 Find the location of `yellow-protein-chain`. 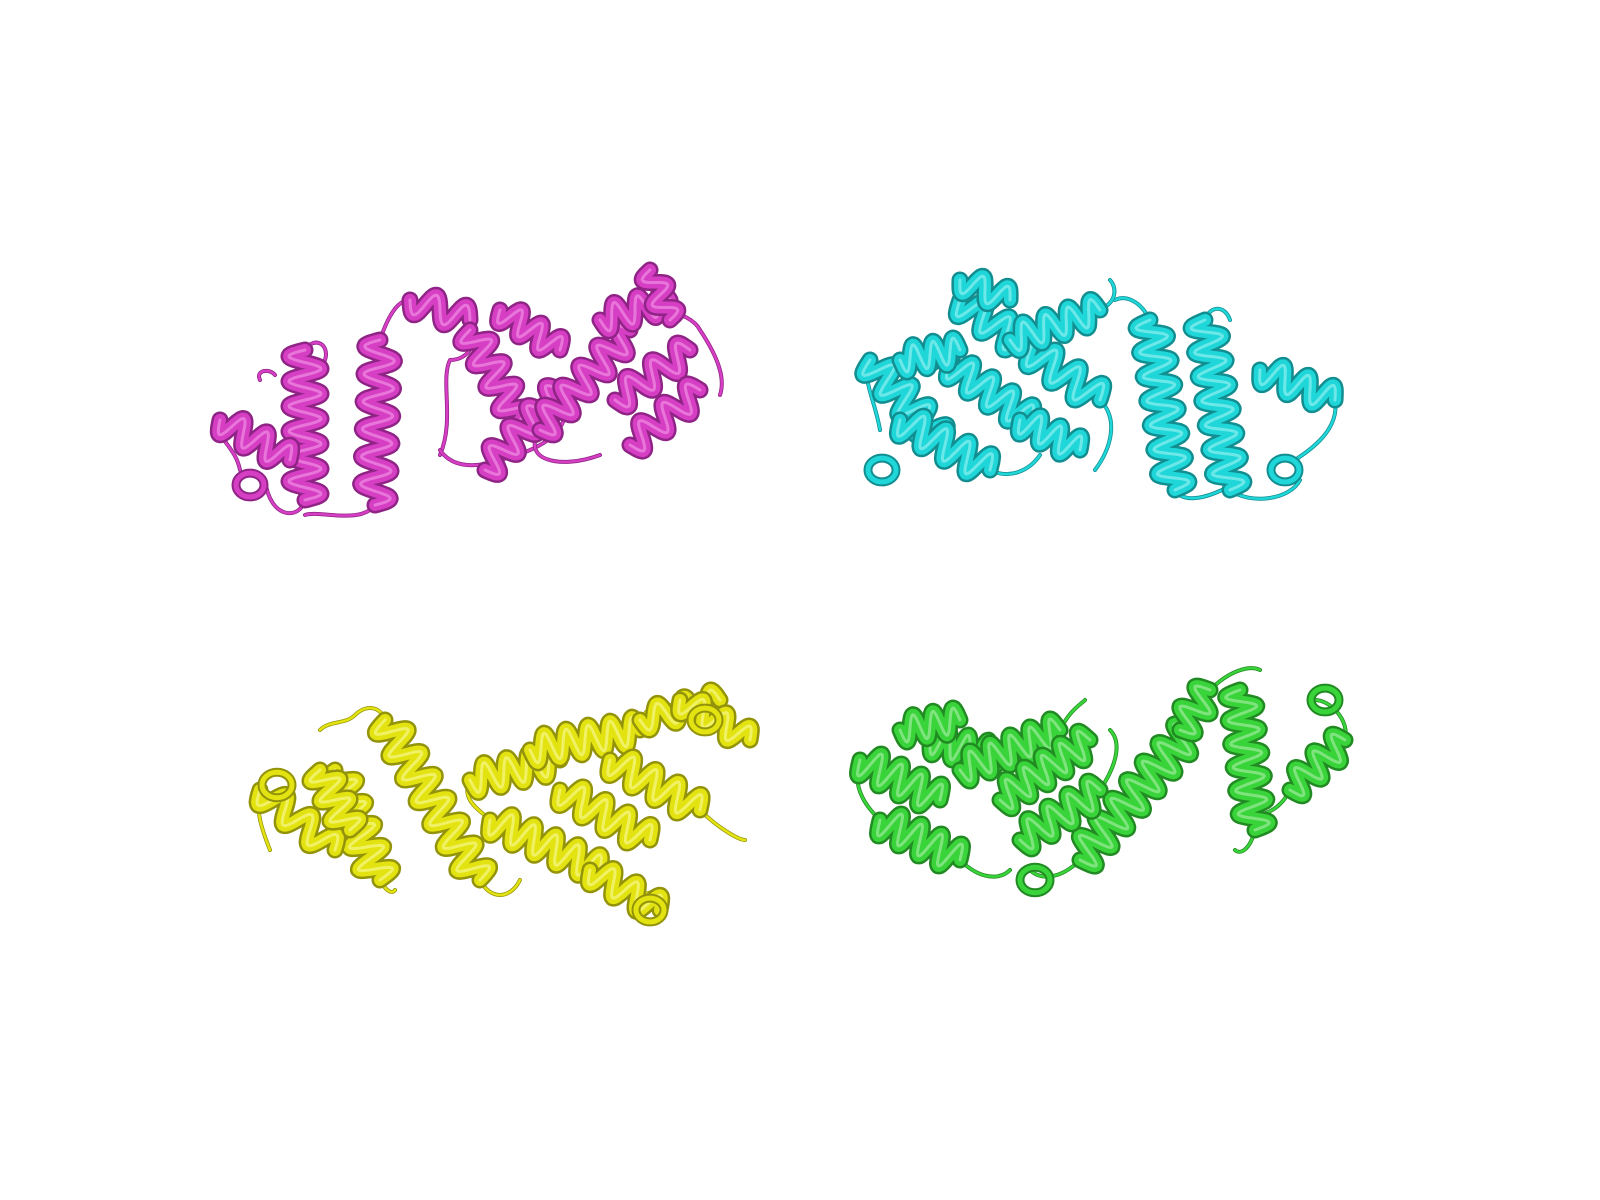

yellow-protein-chain is located at coordinates (504, 804).